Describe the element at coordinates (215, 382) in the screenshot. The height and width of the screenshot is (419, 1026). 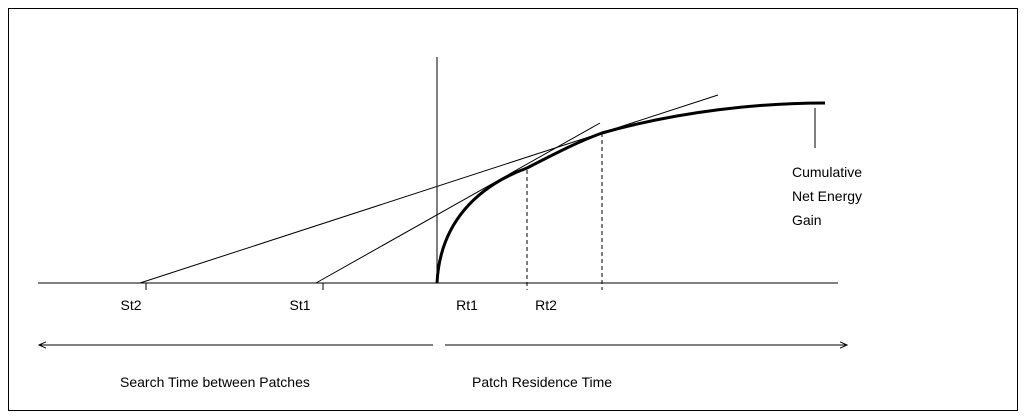
I see `interval-label: Search Time between Patches` at that location.